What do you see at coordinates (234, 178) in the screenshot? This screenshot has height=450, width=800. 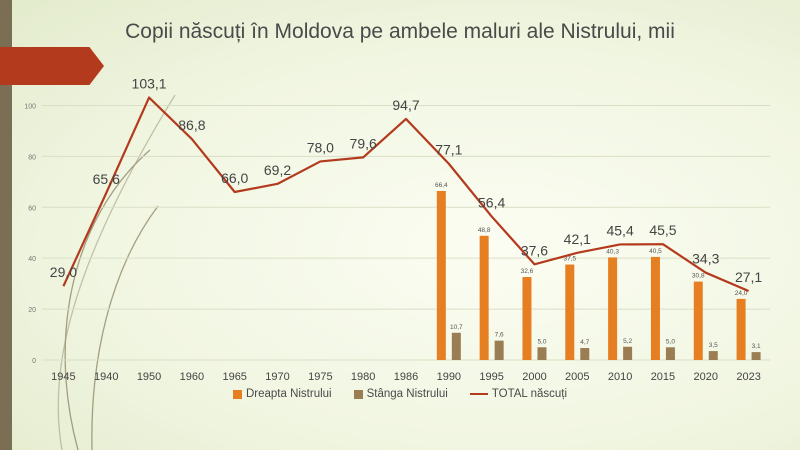 I see `total-data-label: 66,0` at bounding box center [234, 178].